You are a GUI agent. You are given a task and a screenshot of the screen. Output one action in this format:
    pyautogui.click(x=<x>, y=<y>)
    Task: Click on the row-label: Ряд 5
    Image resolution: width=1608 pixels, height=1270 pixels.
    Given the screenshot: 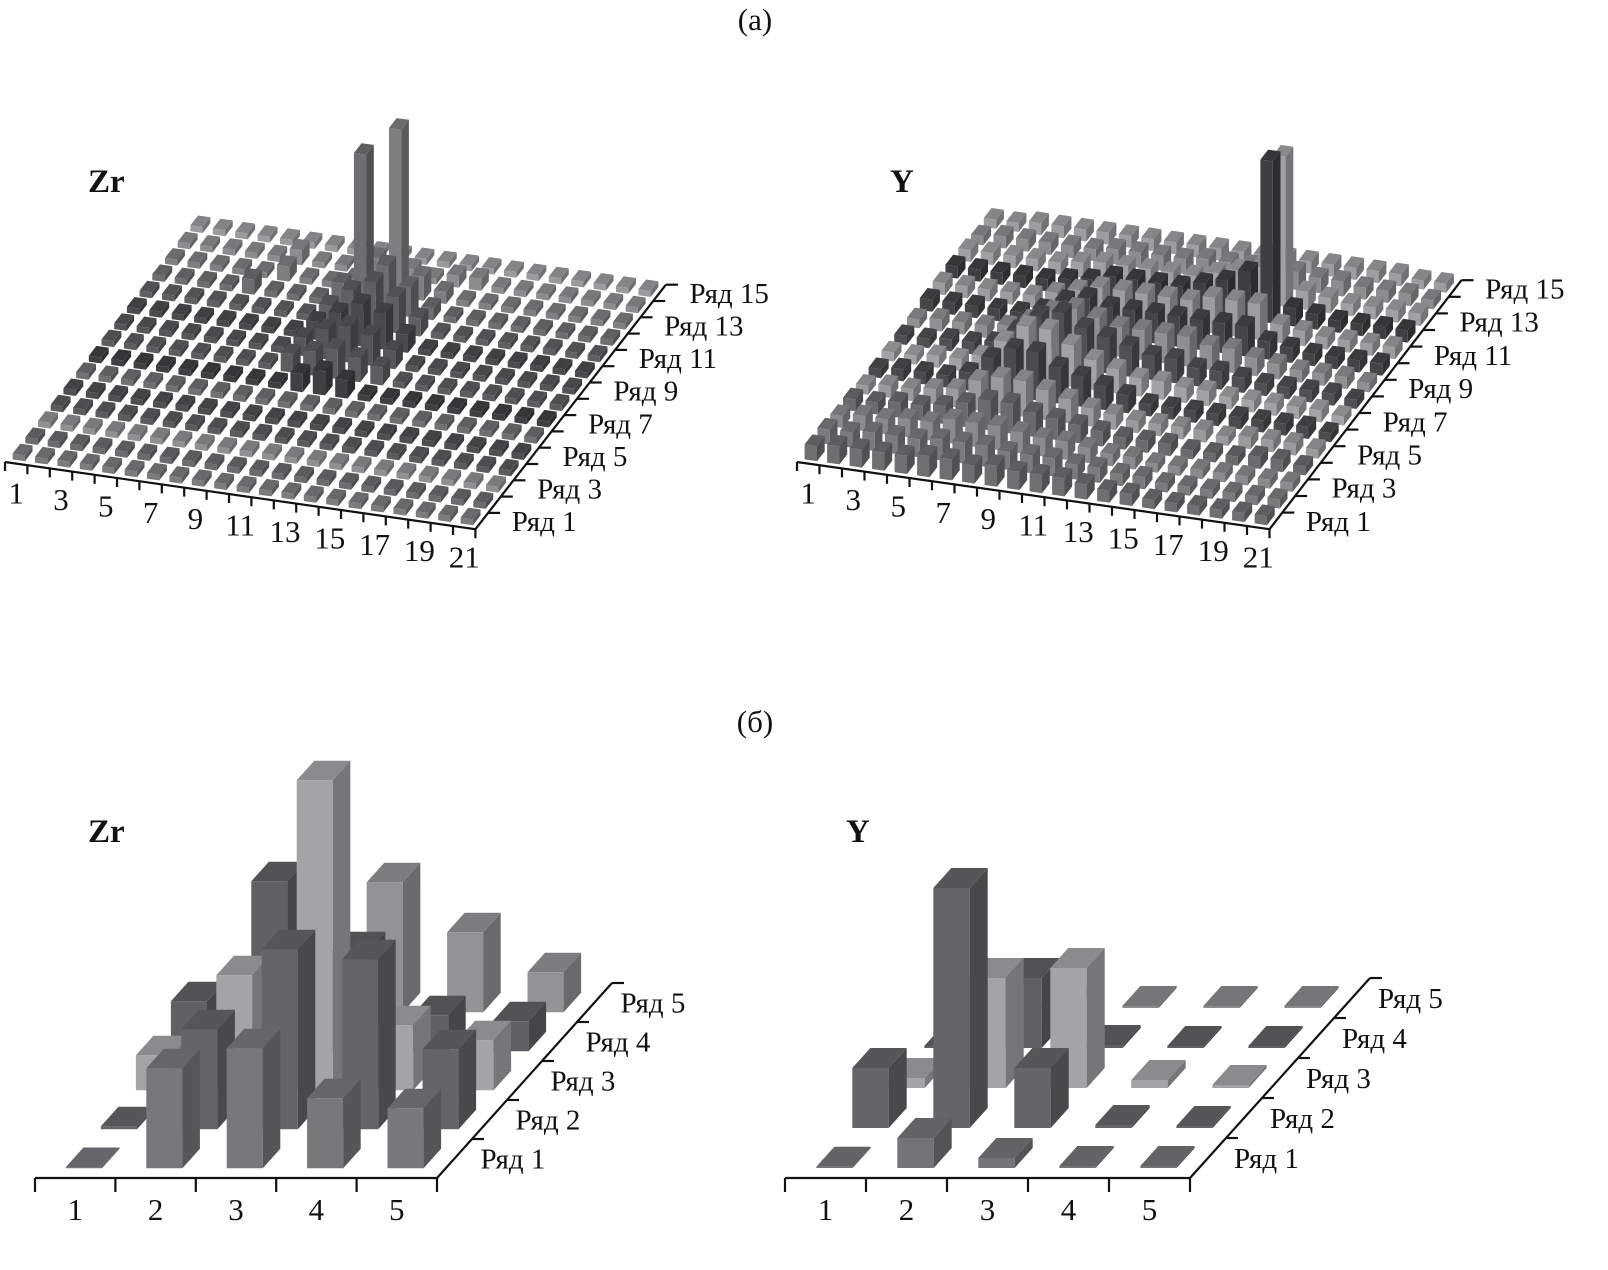 What is the action you would take?
    pyautogui.click(x=1389, y=456)
    